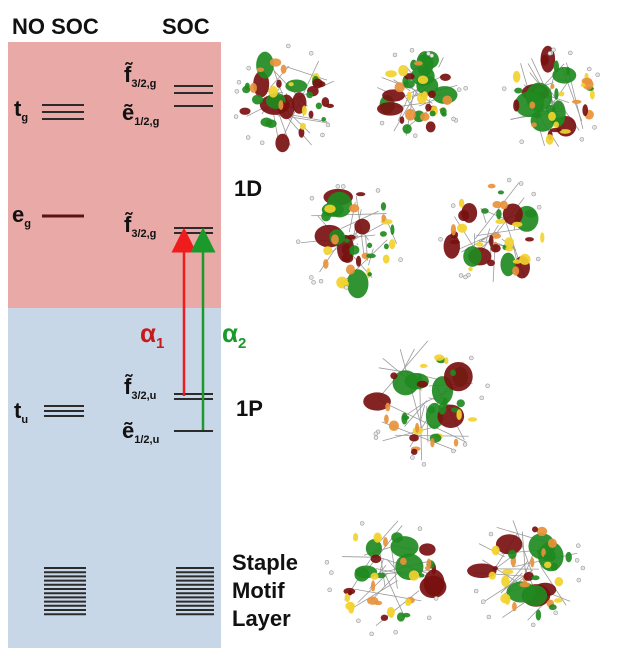 The image size is (622, 658). Describe the element at coordinates (249, 408) in the screenshot. I see `label-1p: 1P` at that location.